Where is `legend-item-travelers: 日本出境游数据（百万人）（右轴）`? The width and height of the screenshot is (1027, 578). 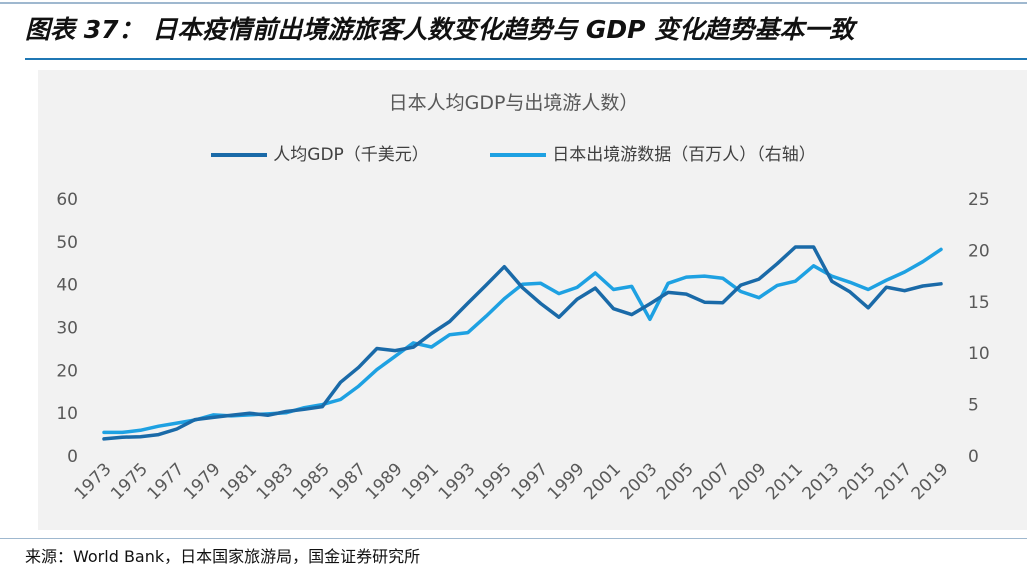 legend-item-travelers: 日本出境游数据（百万人）（右轴） is located at coordinates (653, 152).